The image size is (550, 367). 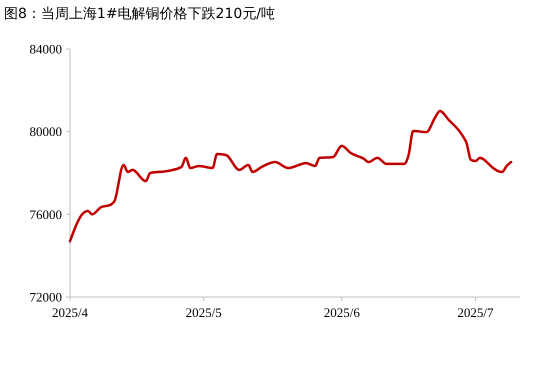 I want to click on x-tick-label: 2025/4, so click(x=70, y=312).